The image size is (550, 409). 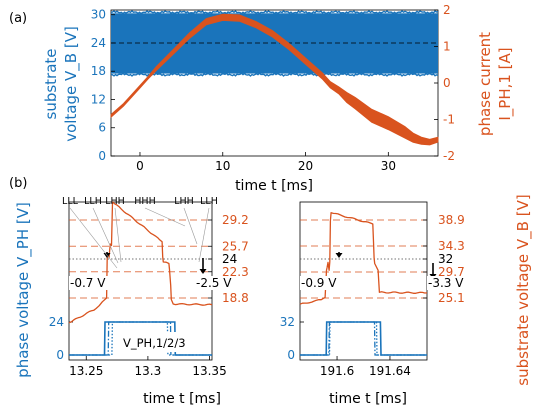 I want to click on phase-voltage-solid, so click(x=363, y=338).